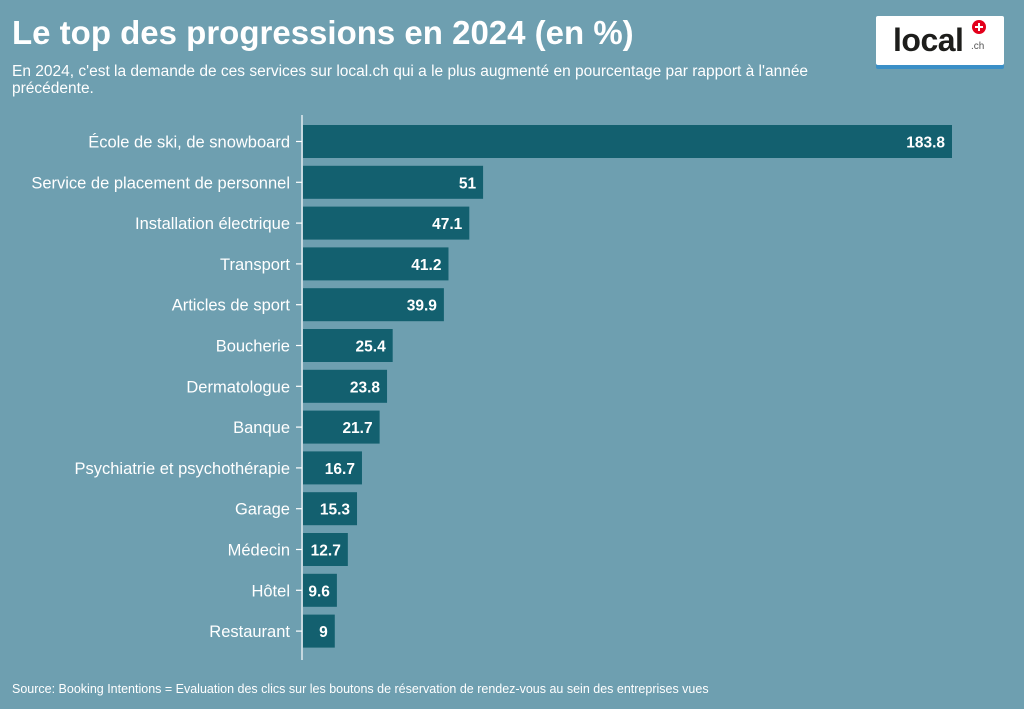 The height and width of the screenshot is (709, 1024). Describe the element at coordinates (447, 224) in the screenshot. I see `value-label: 47.1` at that location.